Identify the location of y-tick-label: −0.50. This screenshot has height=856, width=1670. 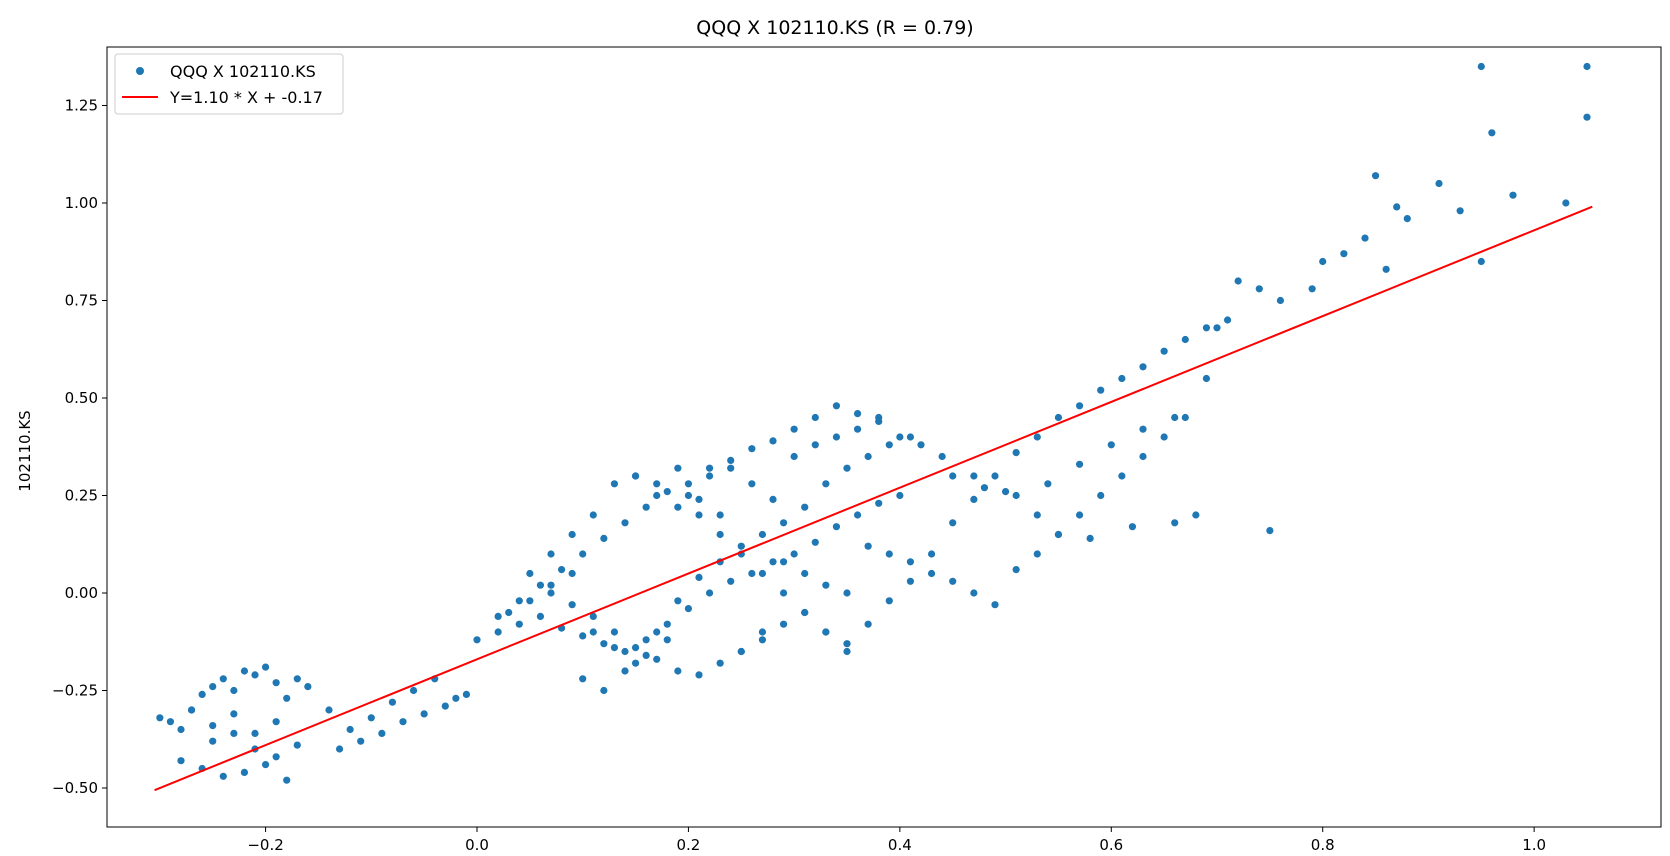
(75, 788).